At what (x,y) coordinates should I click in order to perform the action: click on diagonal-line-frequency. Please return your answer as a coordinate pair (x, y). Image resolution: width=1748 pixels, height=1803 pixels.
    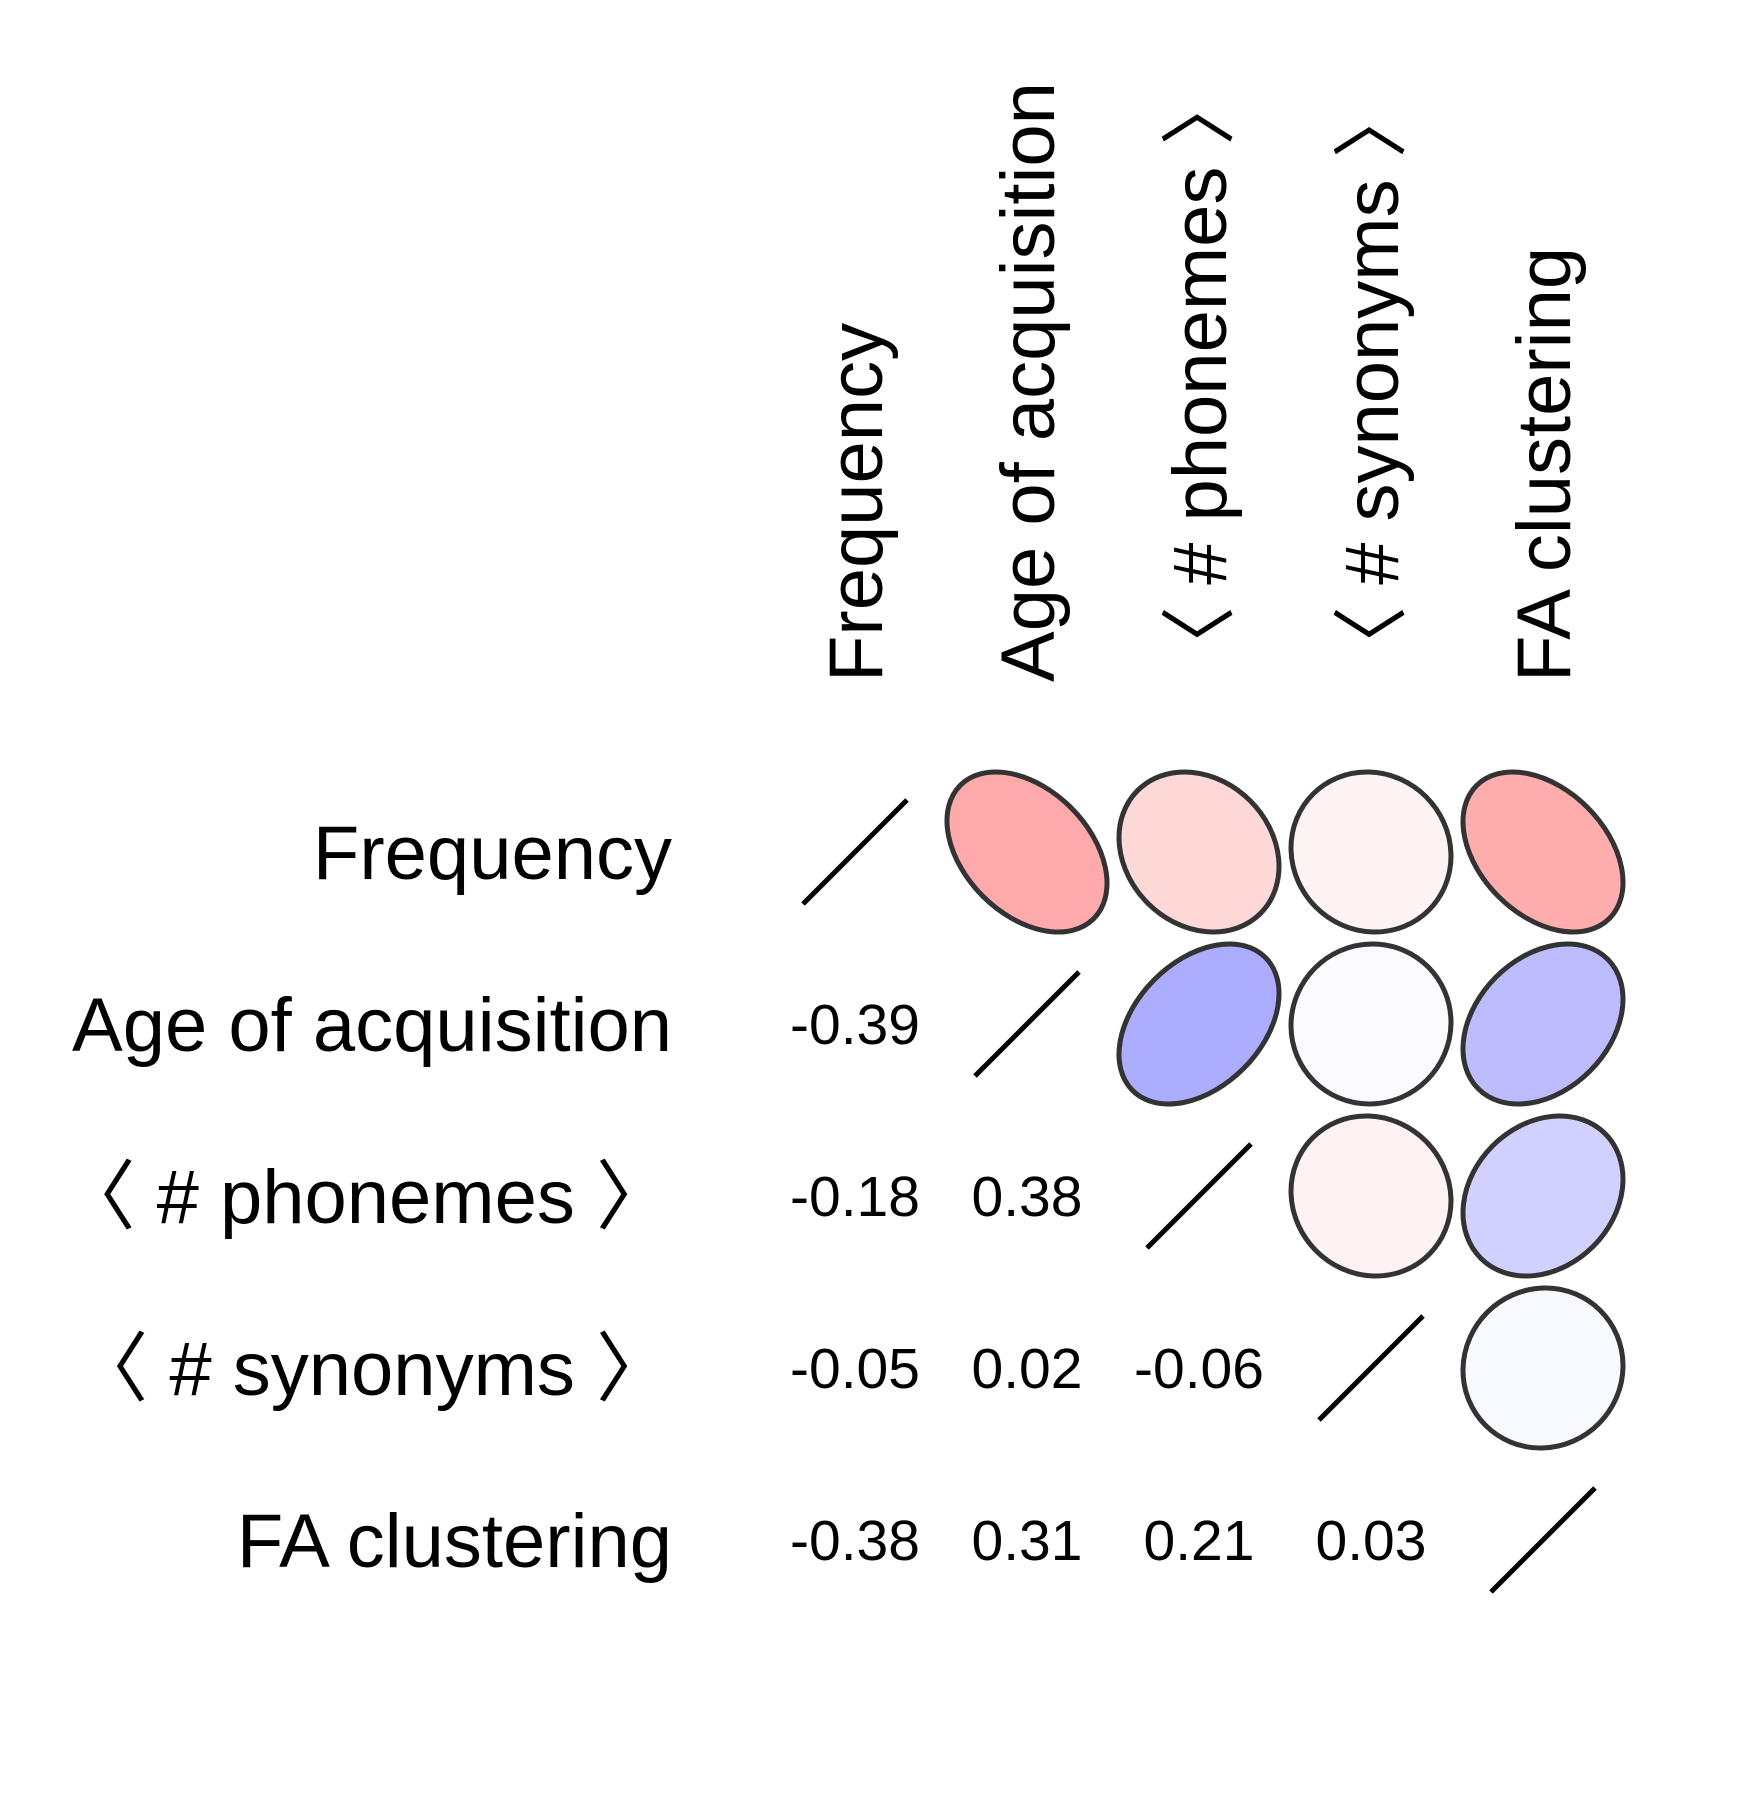
    Looking at the image, I should click on (855, 852).